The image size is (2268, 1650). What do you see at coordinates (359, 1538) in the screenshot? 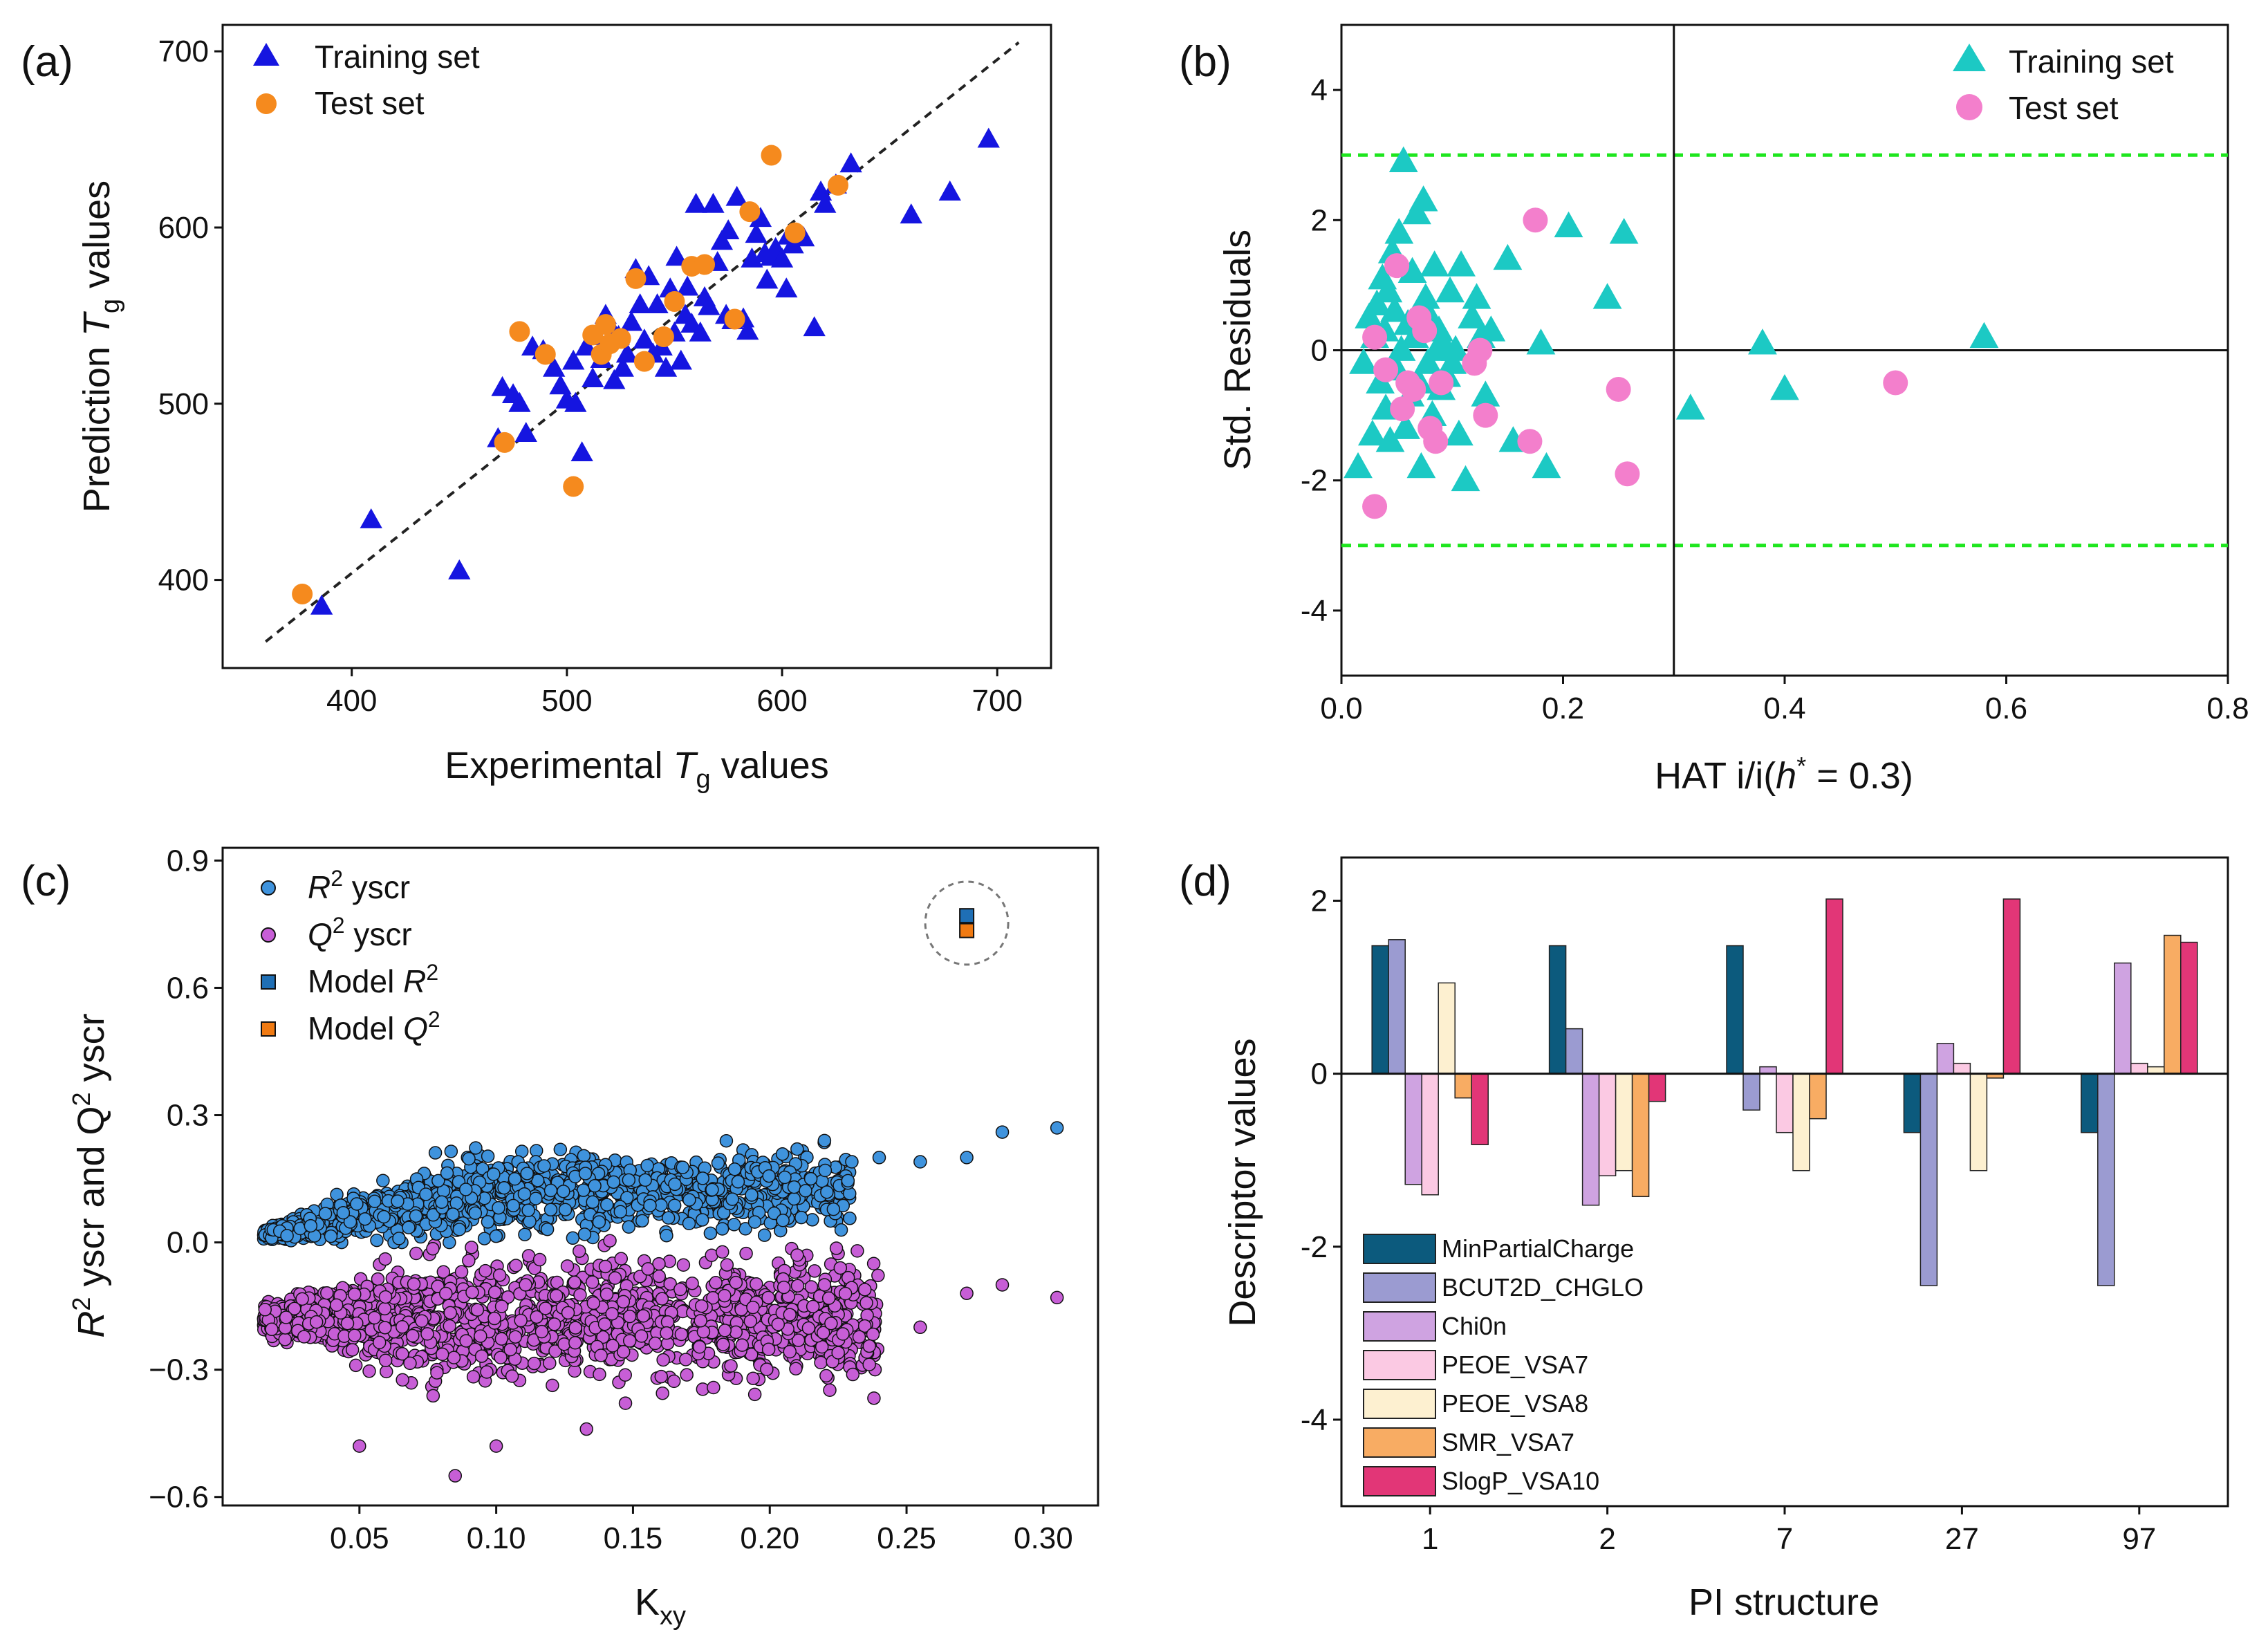
I see `panel-c-x-tick-label: 0.05` at bounding box center [359, 1538].